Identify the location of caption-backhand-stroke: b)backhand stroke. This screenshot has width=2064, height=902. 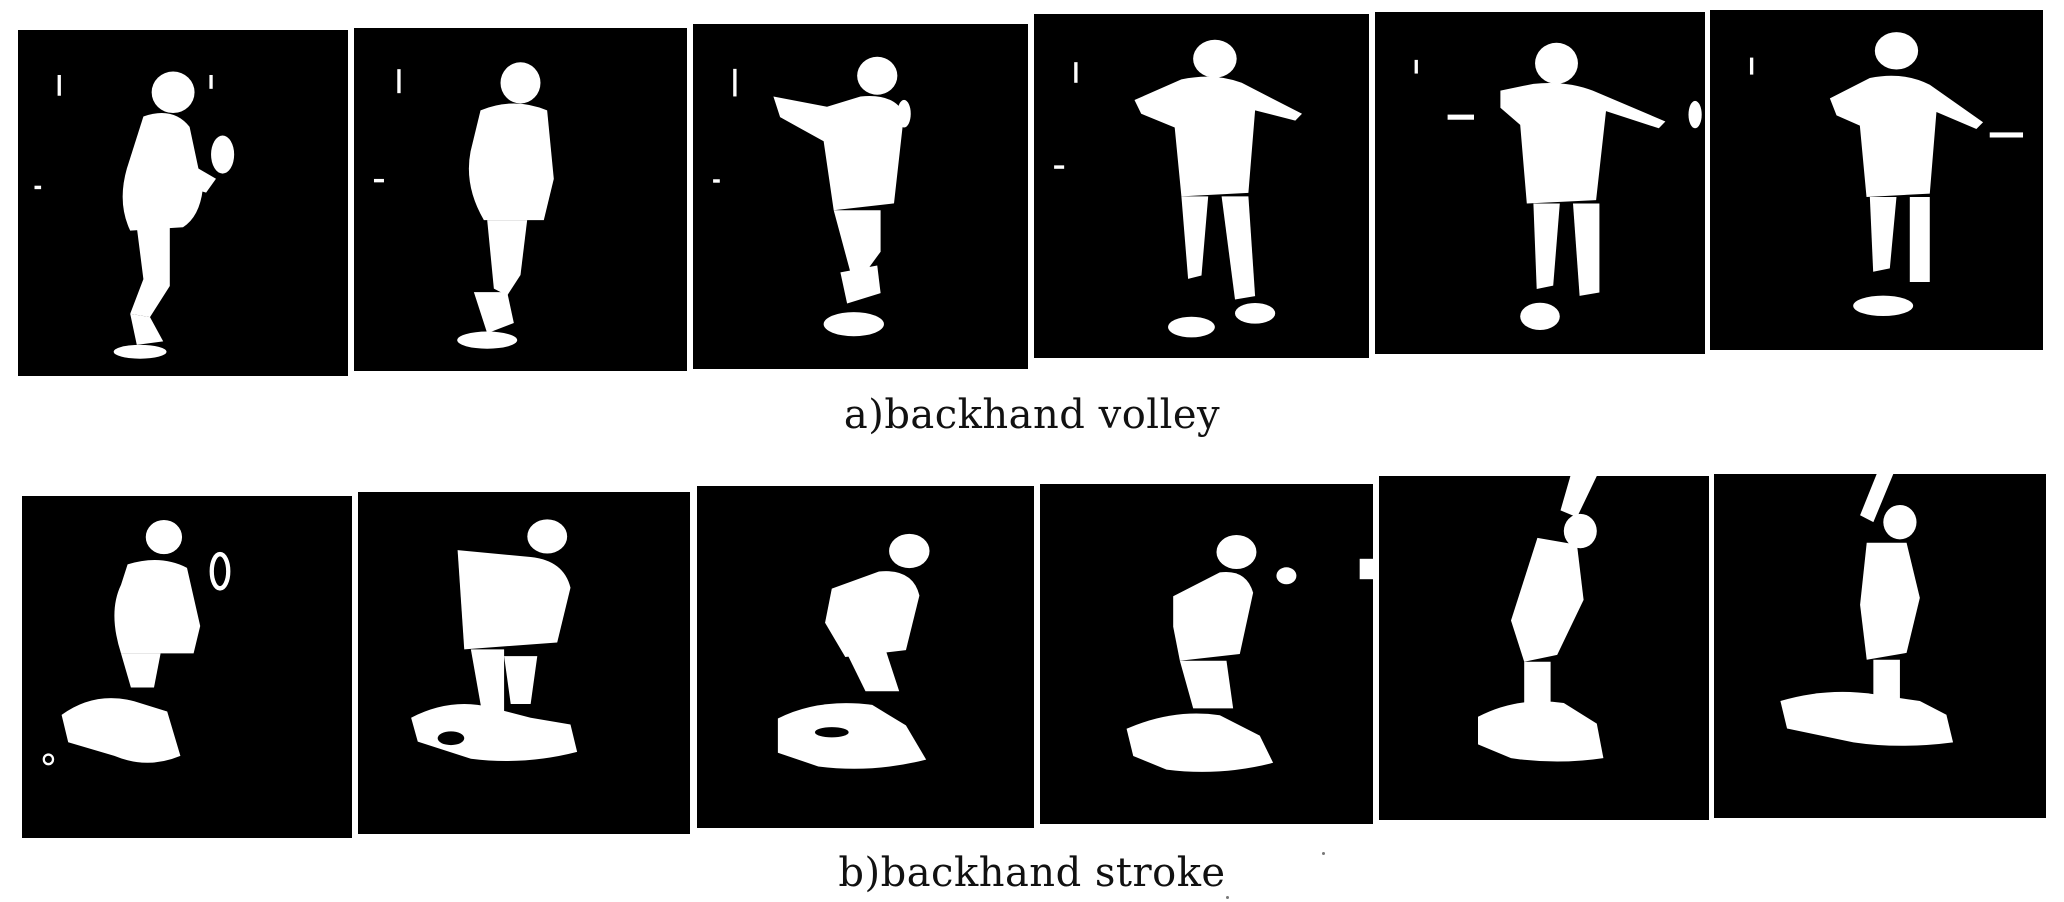
(1032, 873).